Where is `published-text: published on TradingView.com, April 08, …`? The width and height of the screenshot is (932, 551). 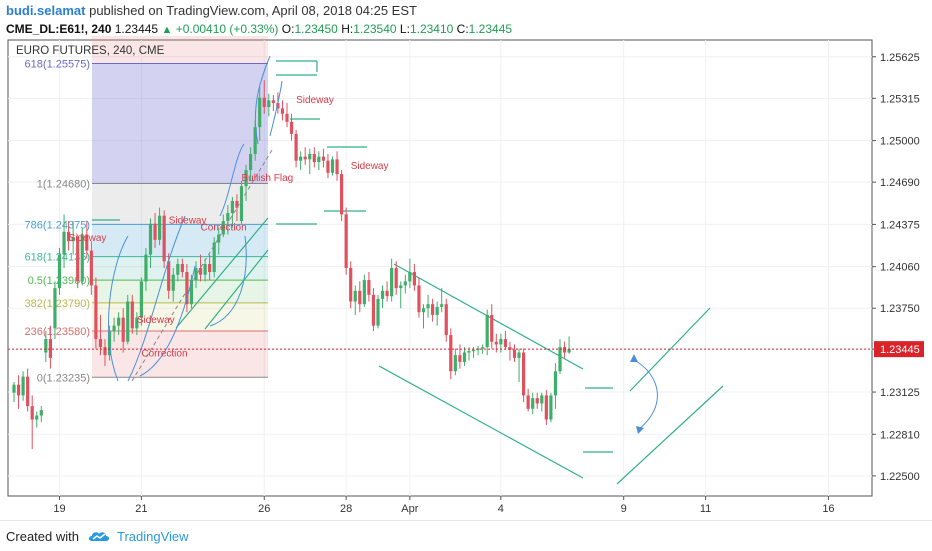
published-text: published on TradingView.com, April 08, … is located at coordinates (253, 10).